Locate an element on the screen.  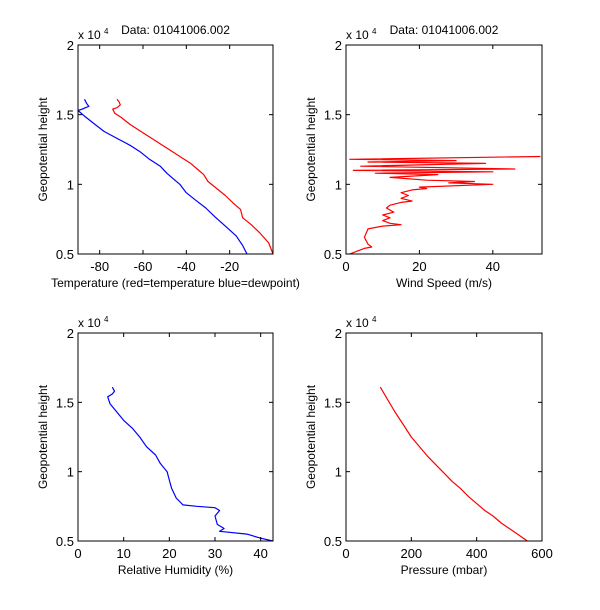
series-line-wind-speed is located at coordinates (445, 205).